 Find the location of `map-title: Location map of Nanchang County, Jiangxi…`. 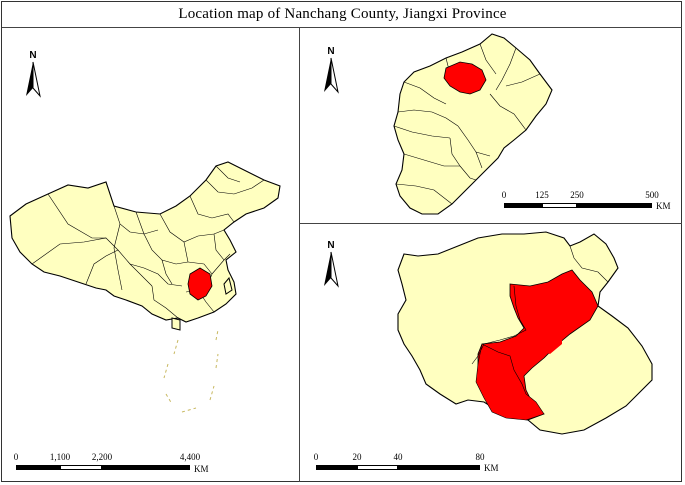

map-title: Location map of Nanchang County, Jiangxi… is located at coordinates (342, 14).